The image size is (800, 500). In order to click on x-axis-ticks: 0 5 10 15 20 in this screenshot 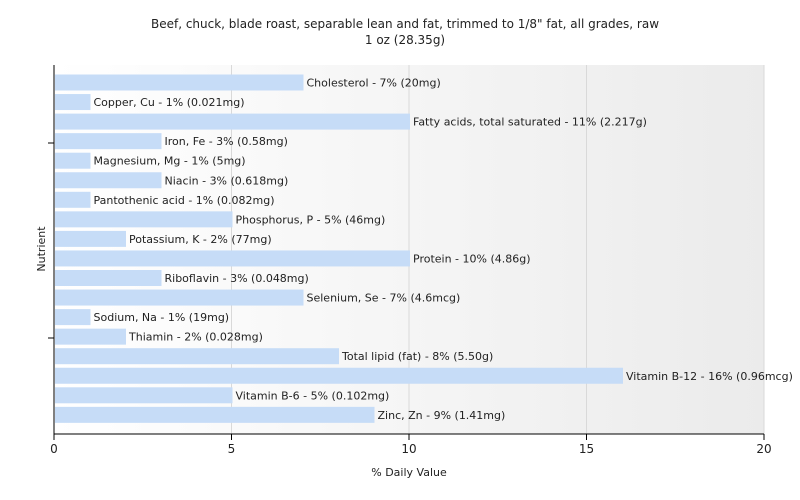, I will do `click(411, 445)`.